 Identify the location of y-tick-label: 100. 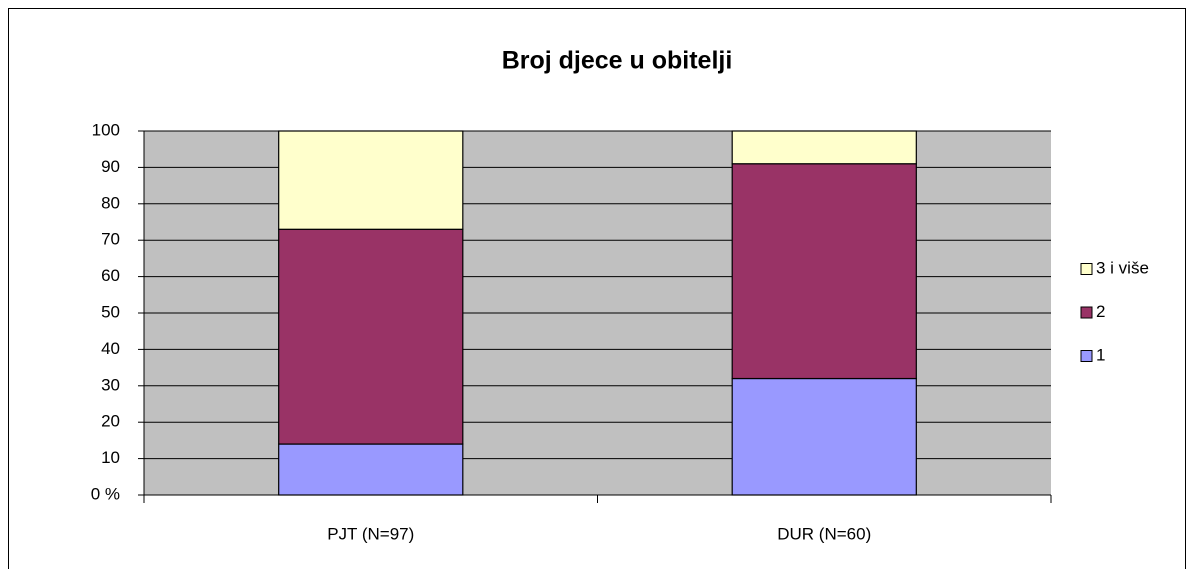
(106, 129).